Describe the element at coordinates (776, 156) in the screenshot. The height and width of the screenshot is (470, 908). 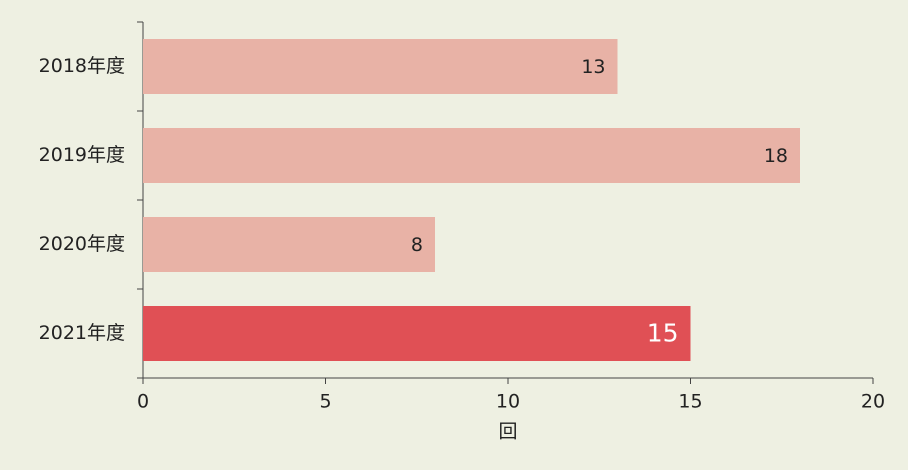
I see `value-label: 18` at that location.